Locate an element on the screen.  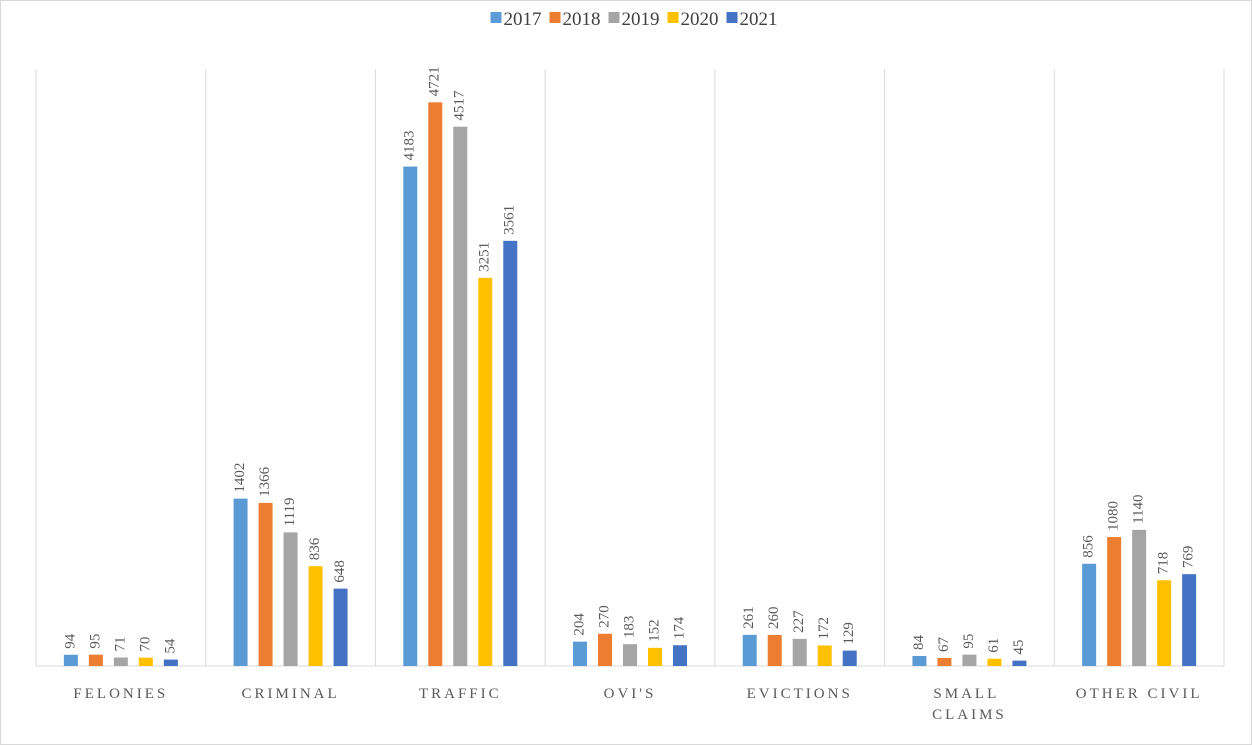
legend: 2017 2018 2019 2020 2021 is located at coordinates (634, 19).